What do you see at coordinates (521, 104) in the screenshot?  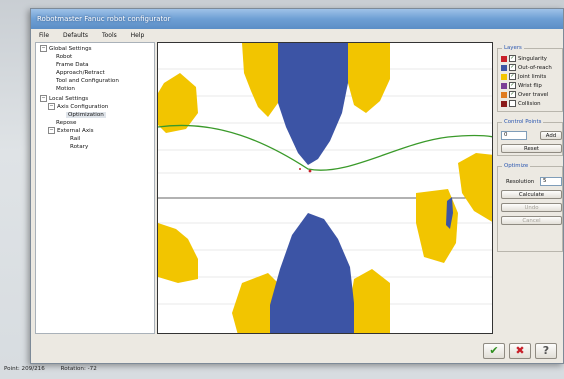 I see `layer-collision: Collision` at bounding box center [521, 104].